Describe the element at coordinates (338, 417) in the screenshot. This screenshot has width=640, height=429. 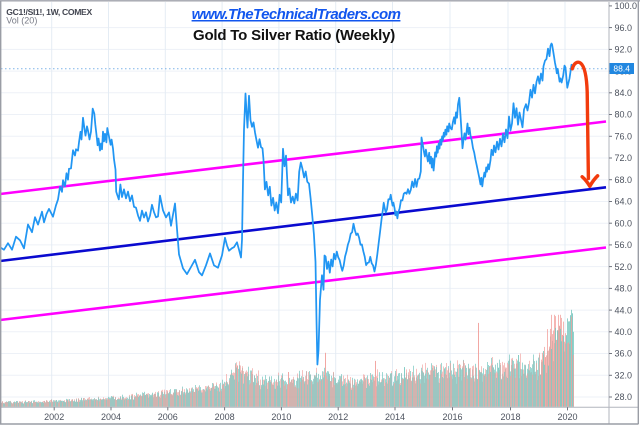
I see `svg-text: 2012` at that location.